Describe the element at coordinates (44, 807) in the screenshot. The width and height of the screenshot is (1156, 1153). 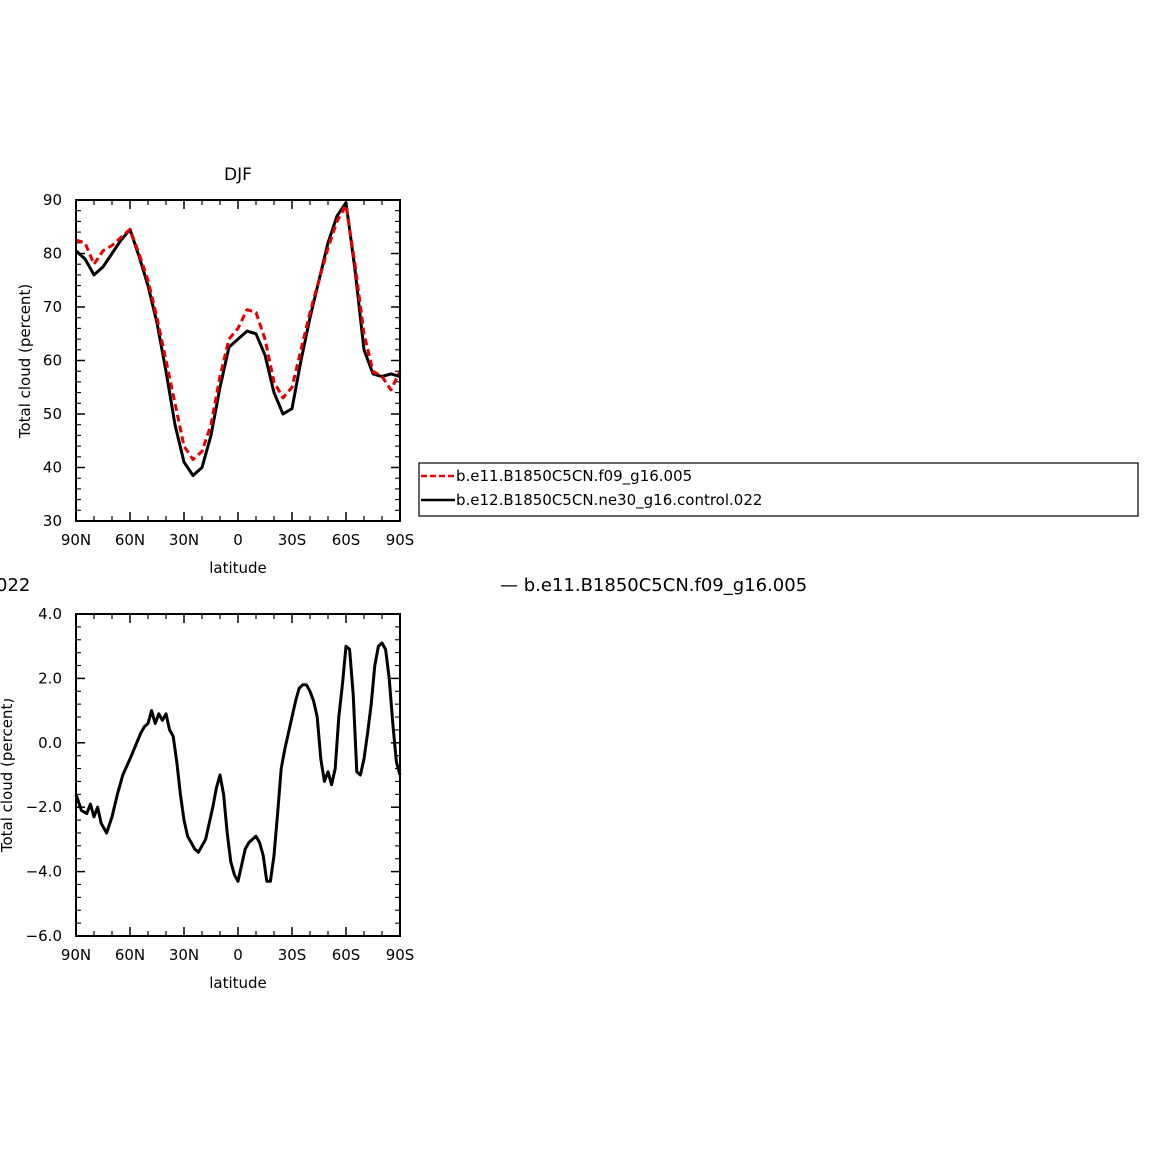
I see `y-tick-label: −2.0` at that location.